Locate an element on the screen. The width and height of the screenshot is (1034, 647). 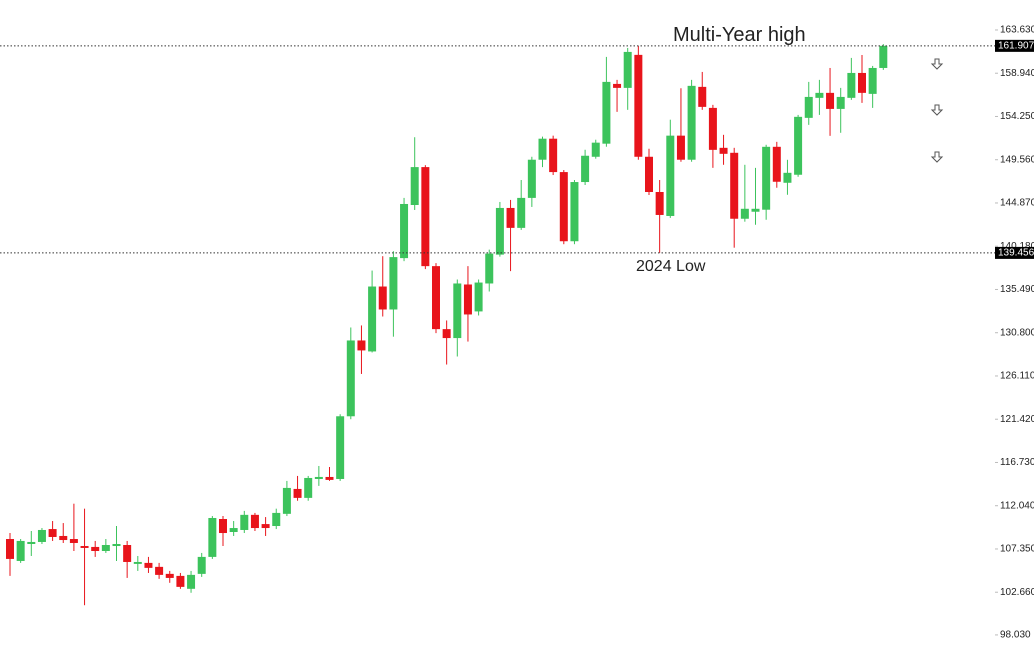
y-tick-label: 130.800 is located at coordinates (1017, 332).